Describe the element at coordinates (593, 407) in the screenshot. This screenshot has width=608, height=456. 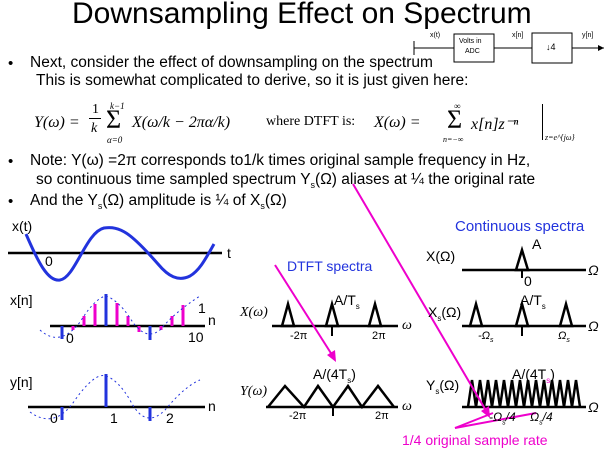
I see `cont-ys-axis: Ω` at that location.